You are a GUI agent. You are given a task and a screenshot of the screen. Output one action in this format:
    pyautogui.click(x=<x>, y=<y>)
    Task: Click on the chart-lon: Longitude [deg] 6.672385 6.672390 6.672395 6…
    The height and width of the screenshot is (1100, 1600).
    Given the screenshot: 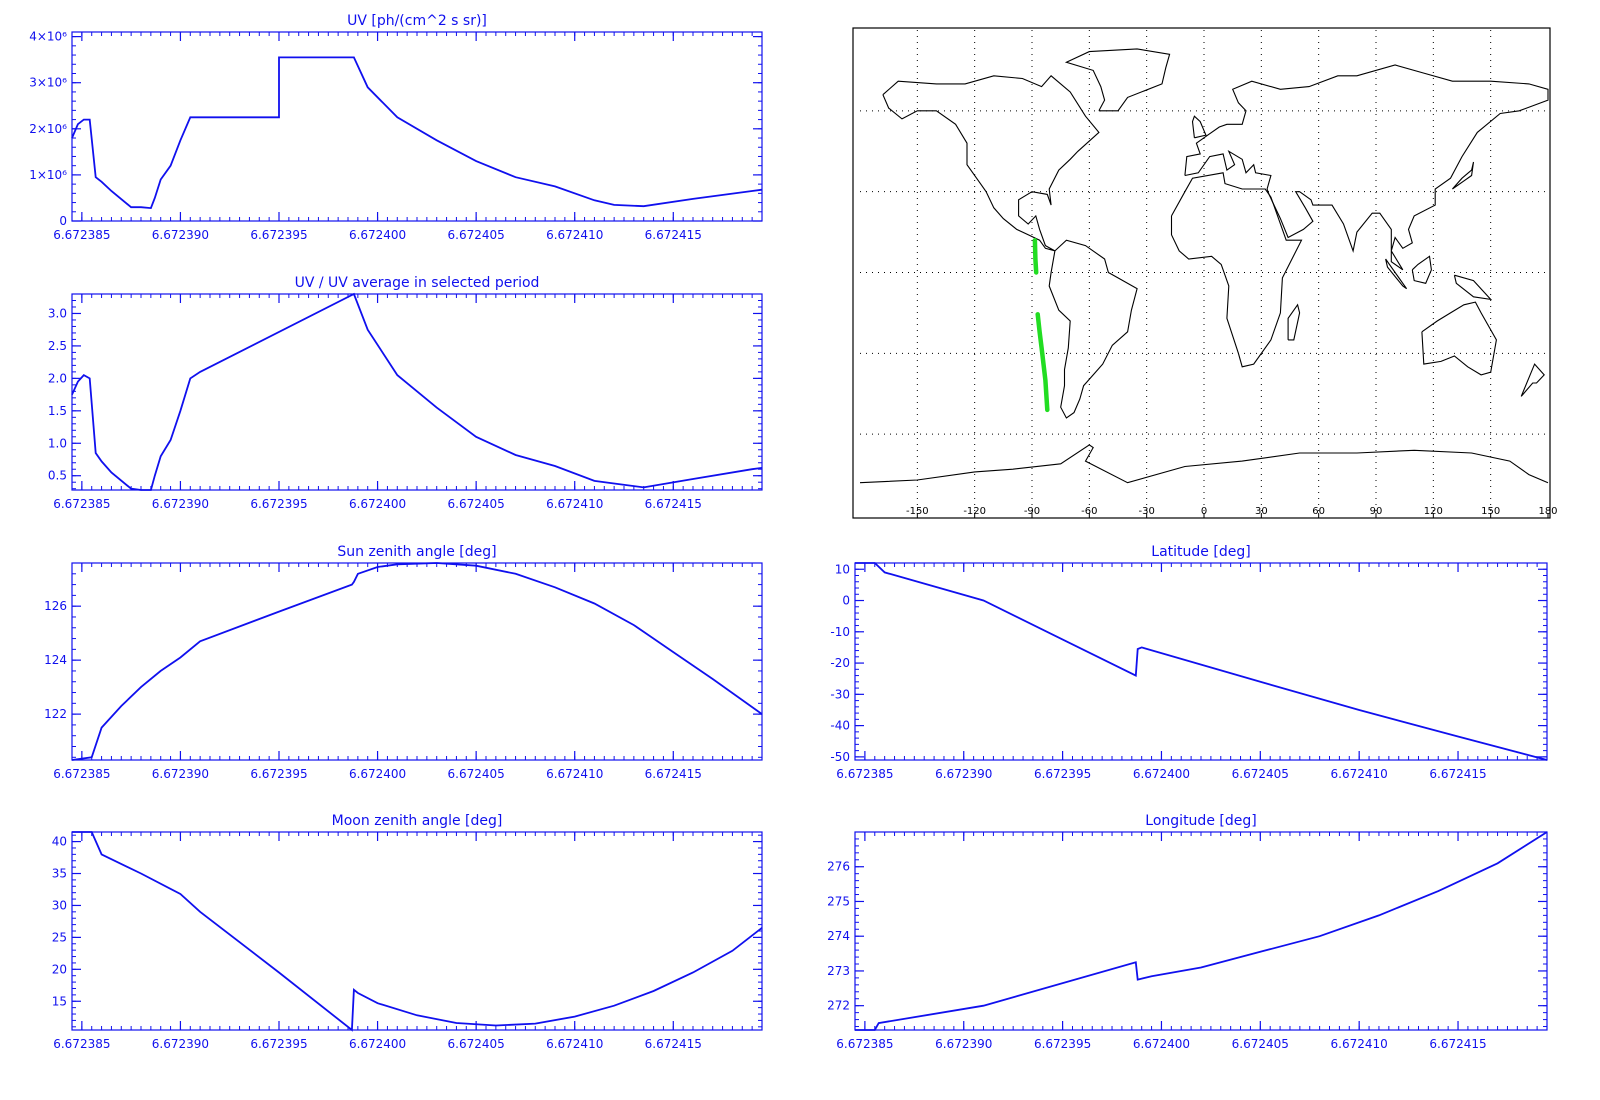 What is the action you would take?
    pyautogui.click(x=1187, y=932)
    